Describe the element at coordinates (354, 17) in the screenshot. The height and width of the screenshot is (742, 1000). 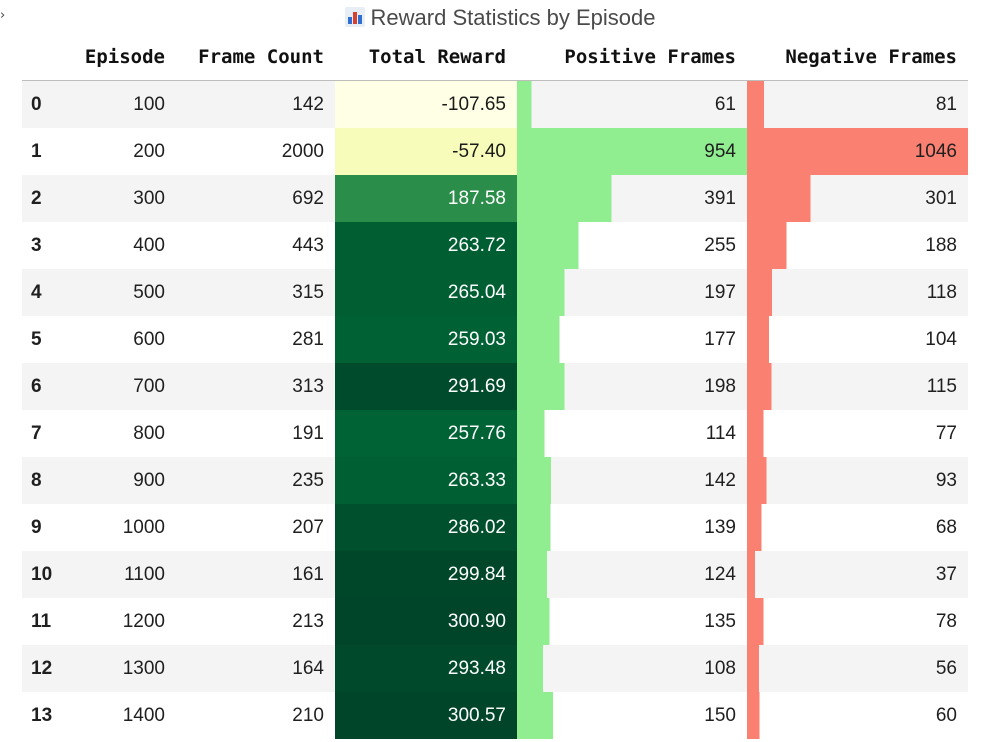
I see `bar-chart-icon` at that location.